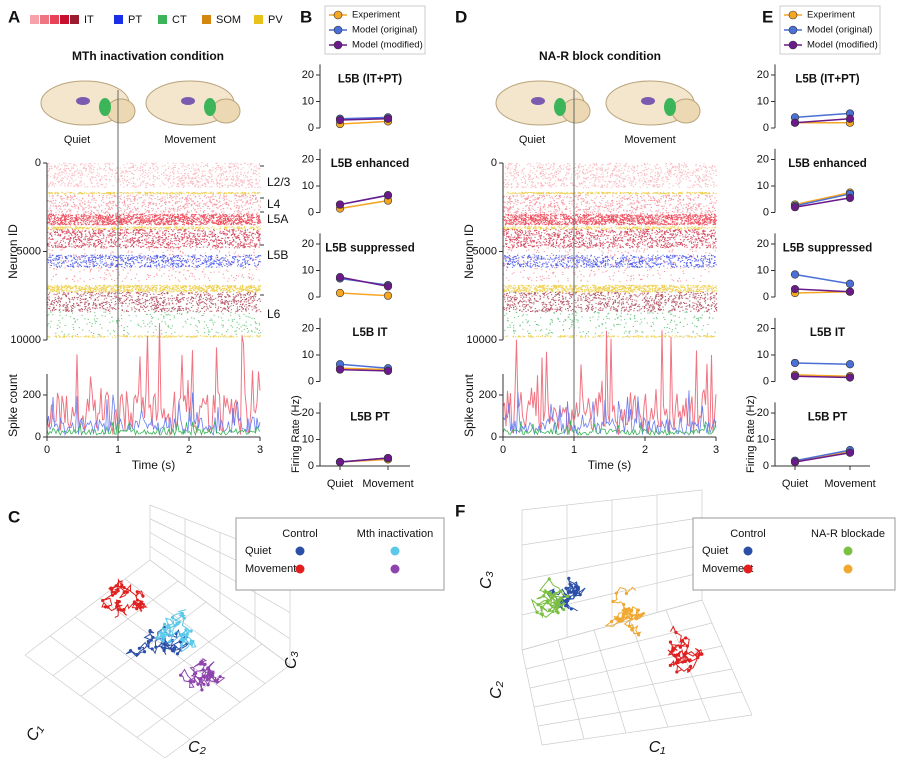 The height and width of the screenshot is (760, 902). Describe the element at coordinates (370, 79) in the screenshot. I see `chart-title: L5B (IT+PT)` at that location.